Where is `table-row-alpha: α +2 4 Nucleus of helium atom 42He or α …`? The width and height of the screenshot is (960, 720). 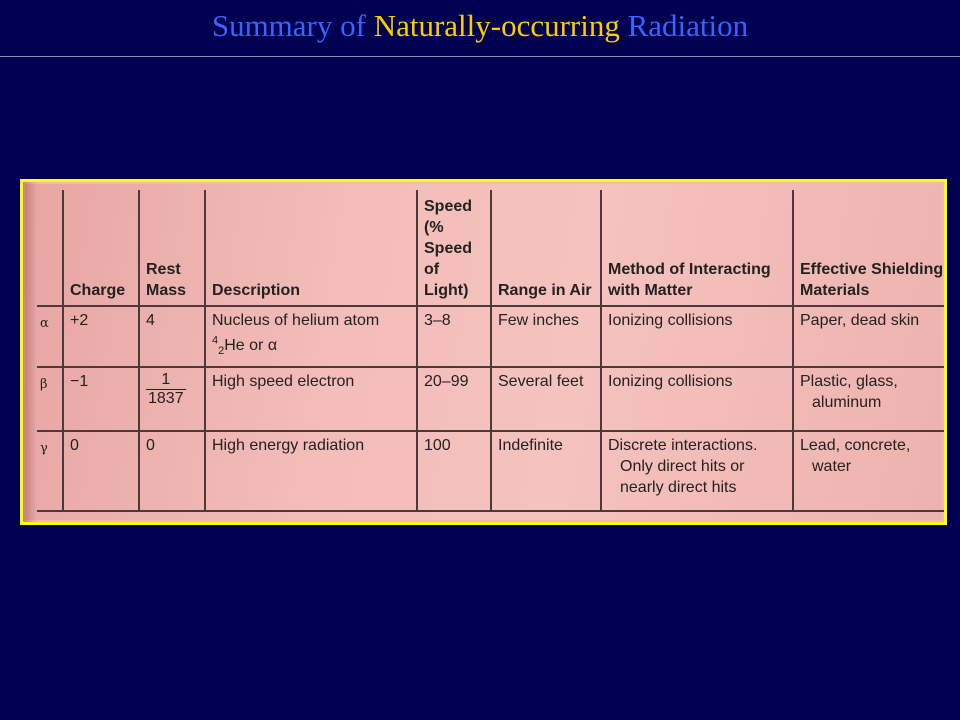 table-row-alpha: α +2 4 Nucleus of helium atom 42He or α … is located at coordinates (490, 336).